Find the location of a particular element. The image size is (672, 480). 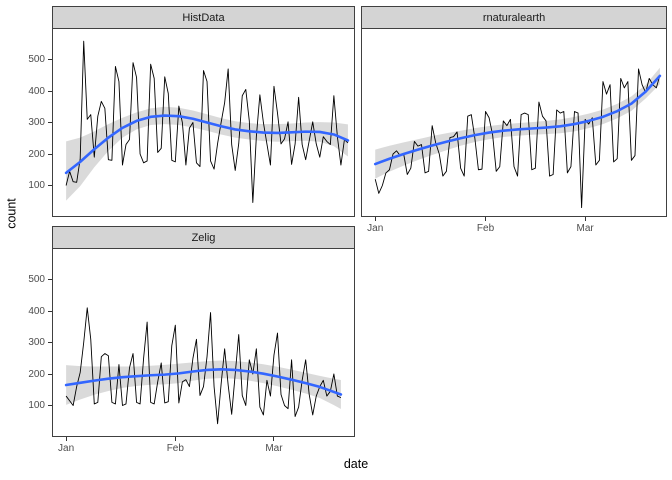

facet-strip-zelig: Zelig is located at coordinates (203, 237).